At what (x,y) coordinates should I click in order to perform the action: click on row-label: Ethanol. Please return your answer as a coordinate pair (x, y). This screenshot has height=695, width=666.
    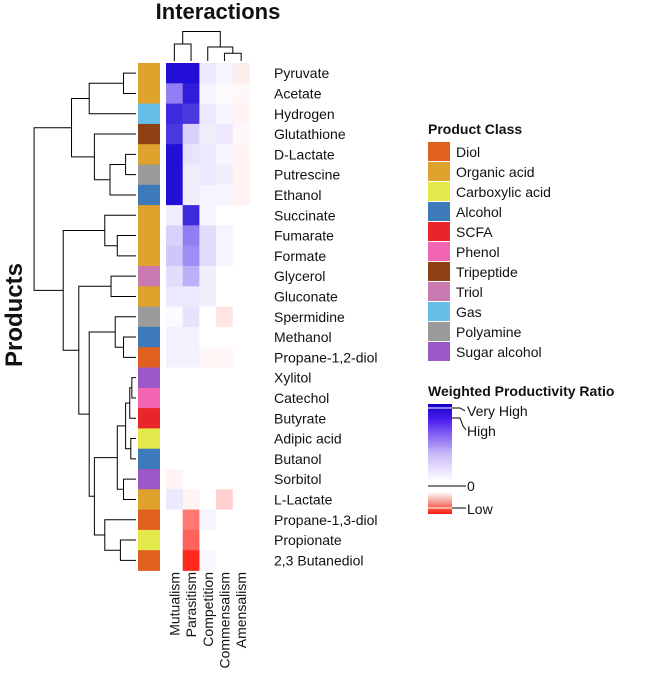
    Looking at the image, I should click on (297, 195).